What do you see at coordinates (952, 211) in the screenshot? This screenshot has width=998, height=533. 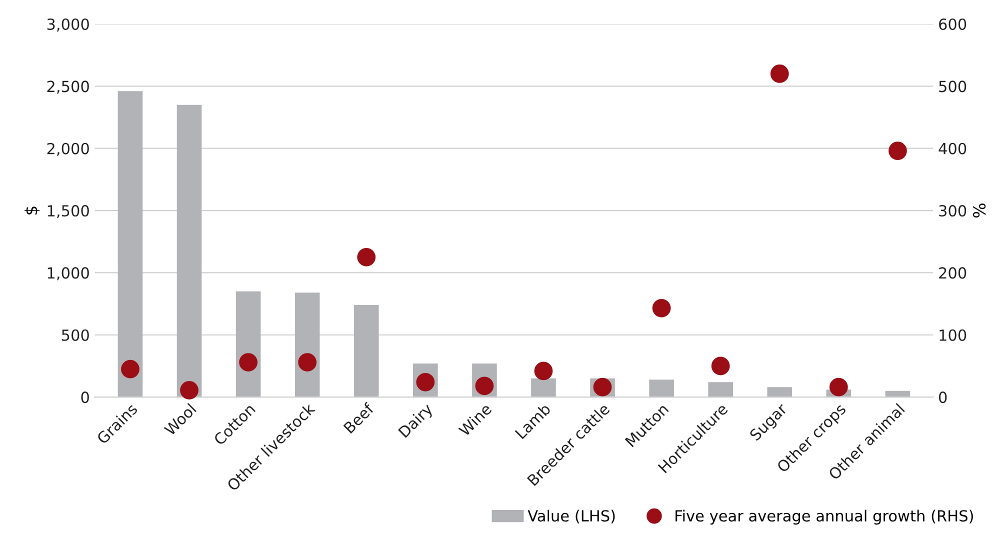 I see `y2-tick-label: 300` at bounding box center [952, 211].